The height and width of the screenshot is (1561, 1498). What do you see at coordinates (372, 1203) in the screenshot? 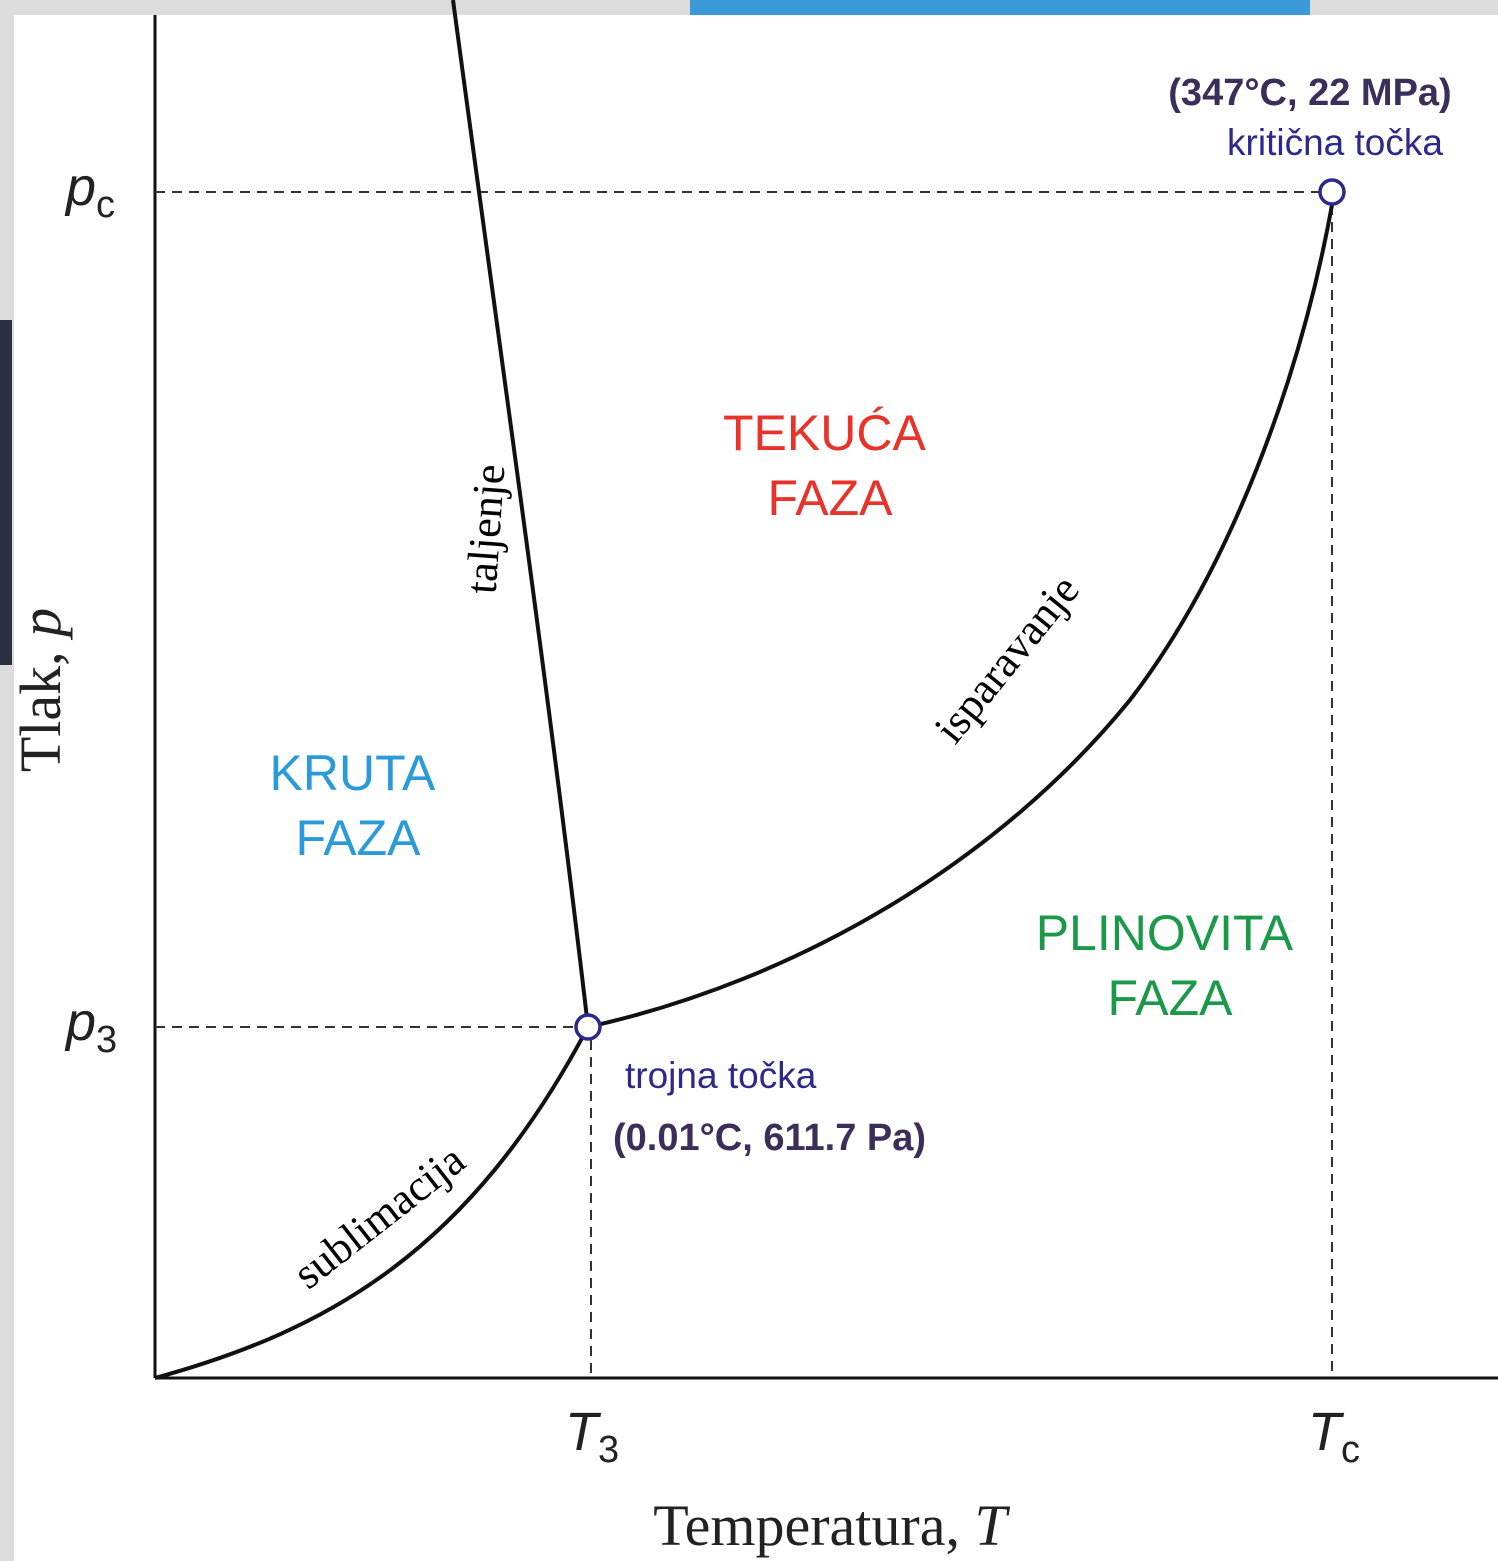
I see `sublimation-curve` at bounding box center [372, 1203].